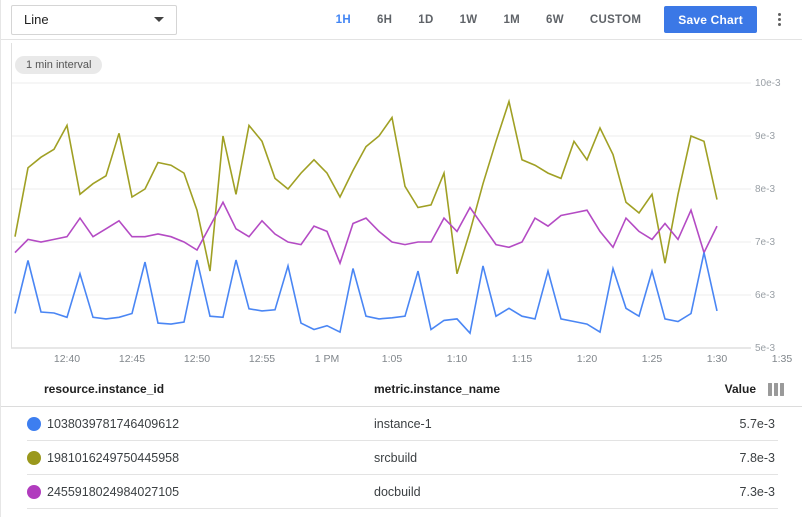  Describe the element at coordinates (397, 492) in the screenshot. I see `instance-name-cell: docbuild` at that location.